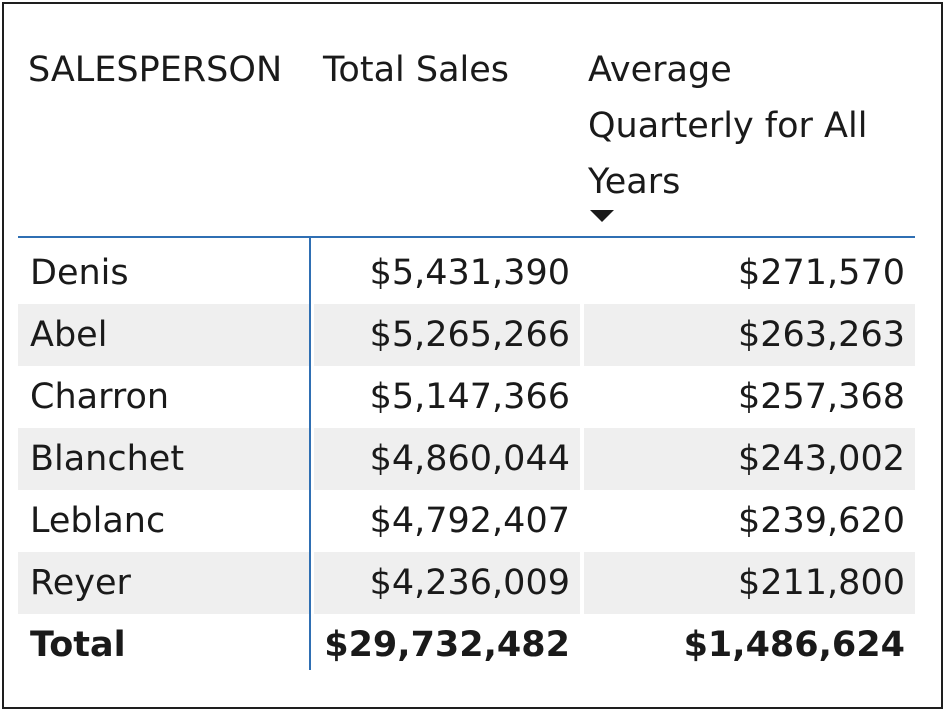 The image size is (945, 711). What do you see at coordinates (447, 459) in the screenshot?
I see `total-sales-cell: $4,860,044` at bounding box center [447, 459].